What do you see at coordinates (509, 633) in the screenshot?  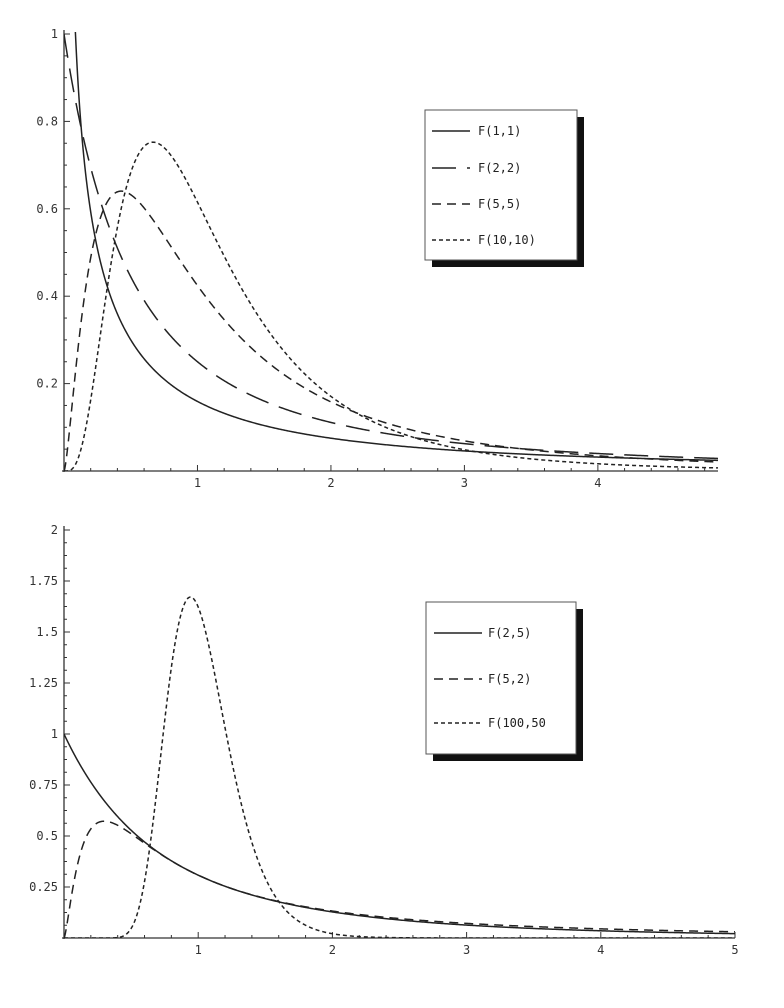 I see `legend-label: F(2,5)` at bounding box center [509, 633].